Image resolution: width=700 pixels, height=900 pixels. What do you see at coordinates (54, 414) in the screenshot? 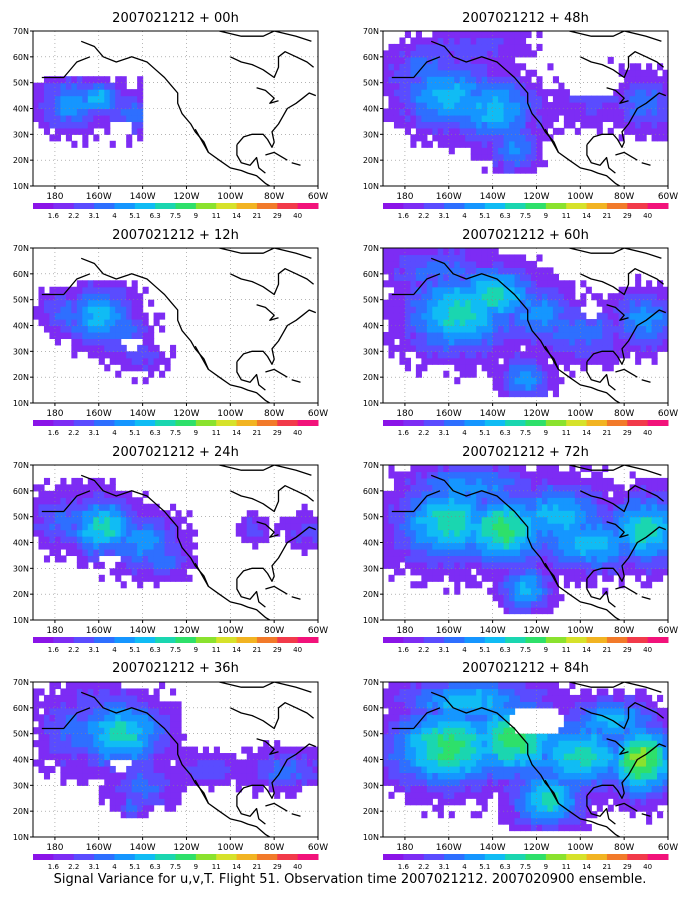
I see `lon-tick-label: 180` at bounding box center [54, 414].